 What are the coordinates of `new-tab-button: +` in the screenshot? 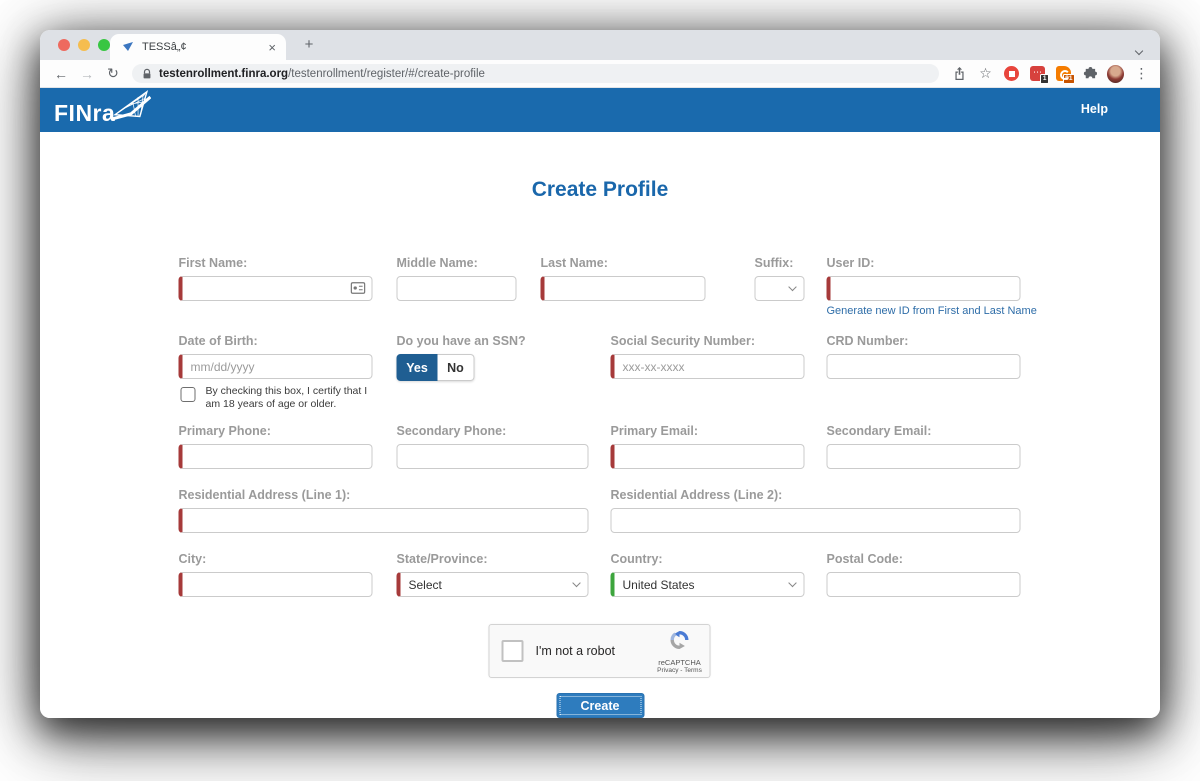 It's located at (309, 44).